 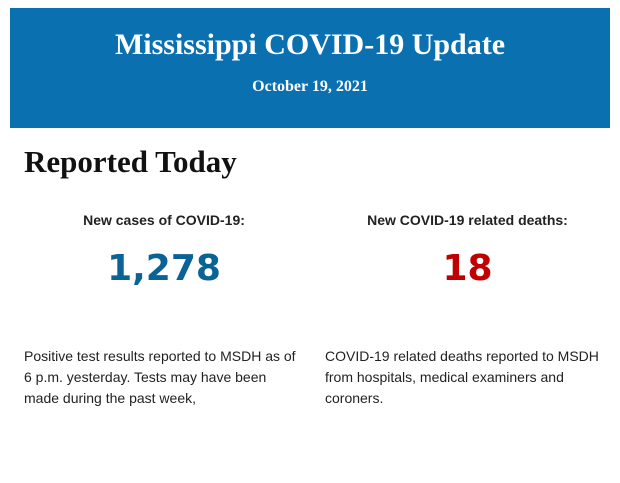 I want to click on title: Mississippi COVID-19 Update, so click(x=310, y=44).